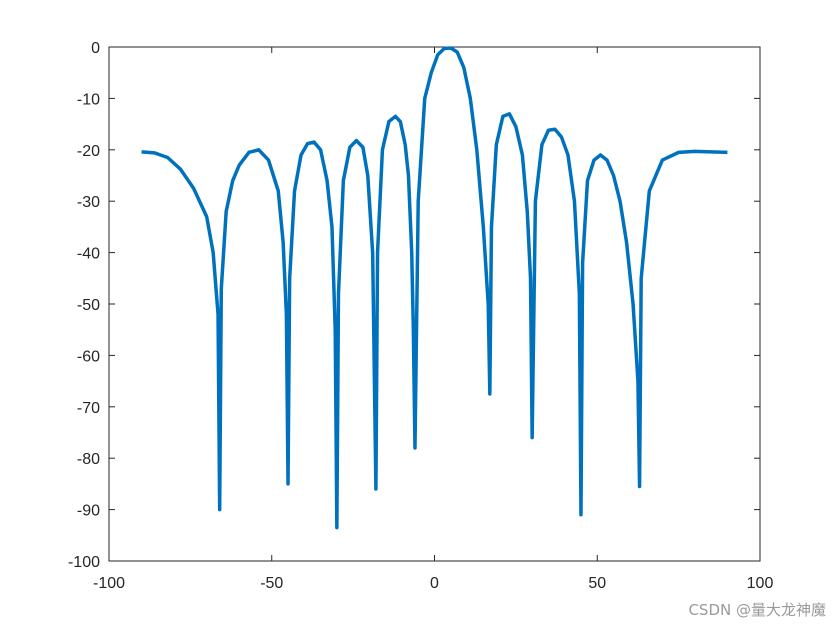 This screenshot has height=630, width=840. What do you see at coordinates (84, 562) in the screenshot?
I see `y-tick-label: -100` at bounding box center [84, 562].